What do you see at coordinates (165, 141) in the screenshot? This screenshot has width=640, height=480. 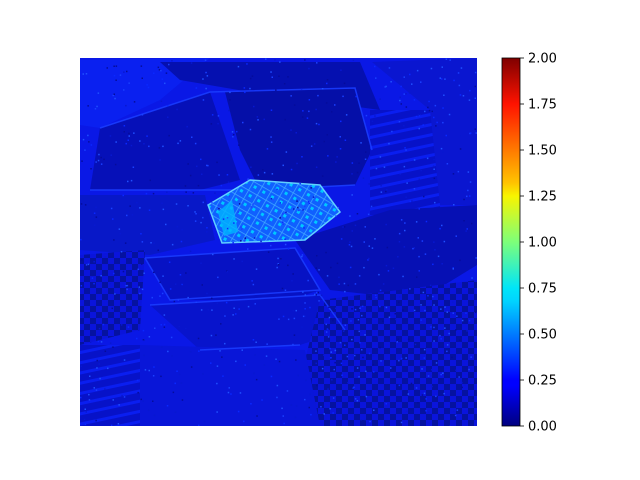 I see `region-upper-left-plate` at bounding box center [165, 141].